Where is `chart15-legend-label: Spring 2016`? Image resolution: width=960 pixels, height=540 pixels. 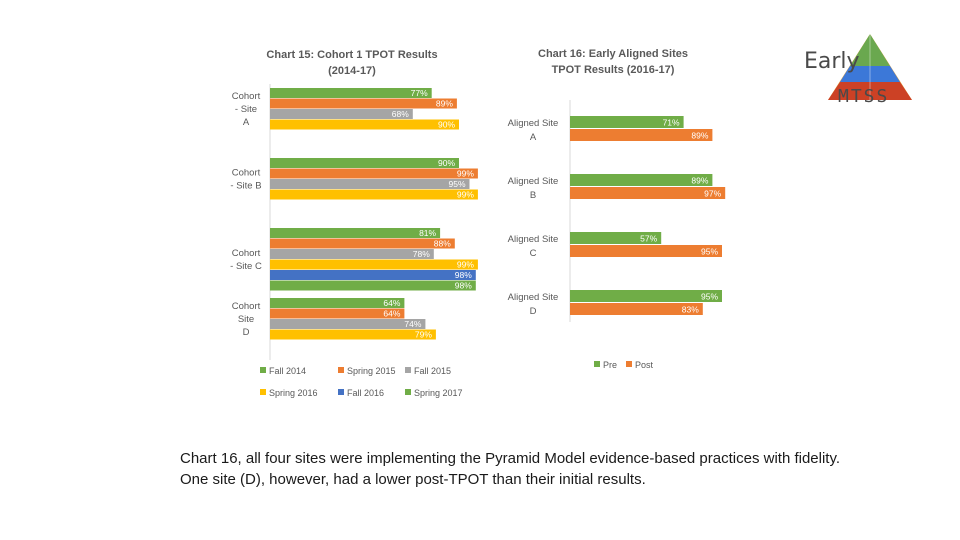 chart15-legend-label: Spring 2016 is located at coordinates (293, 393).